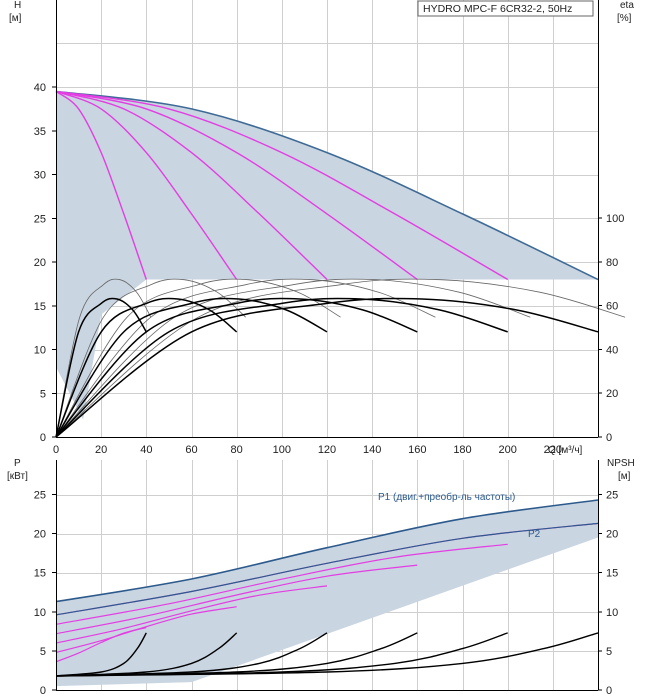  Describe the element at coordinates (627, 5) in the screenshot. I see `eta-axis-label: eta` at that location.